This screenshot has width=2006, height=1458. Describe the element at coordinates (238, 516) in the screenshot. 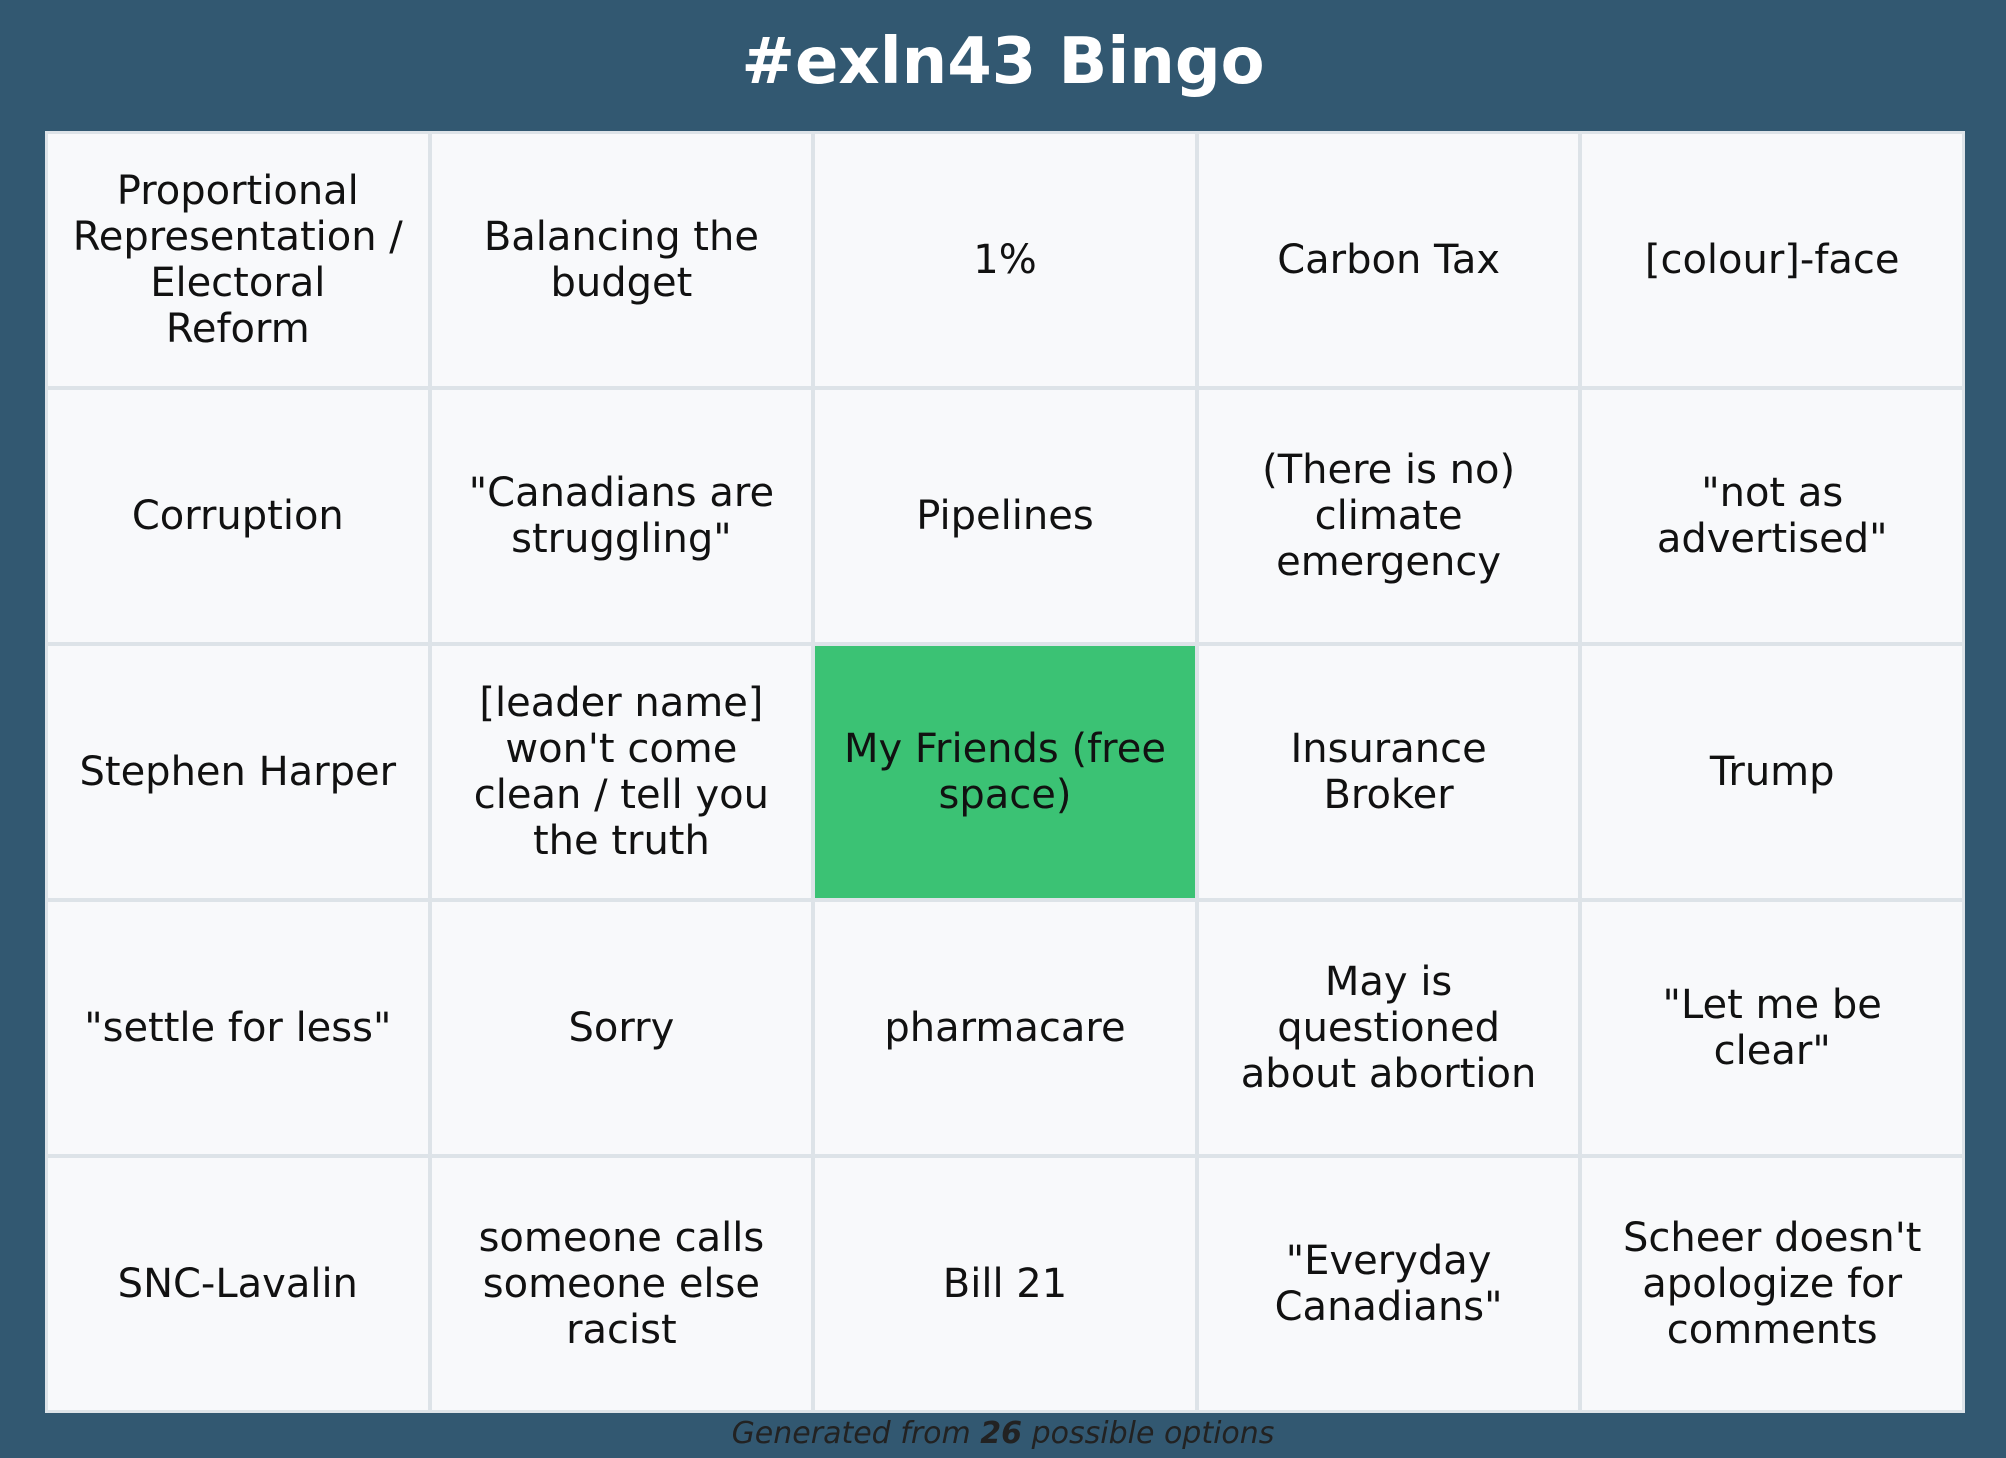

I see `bingo-cell: Corruption` at that location.